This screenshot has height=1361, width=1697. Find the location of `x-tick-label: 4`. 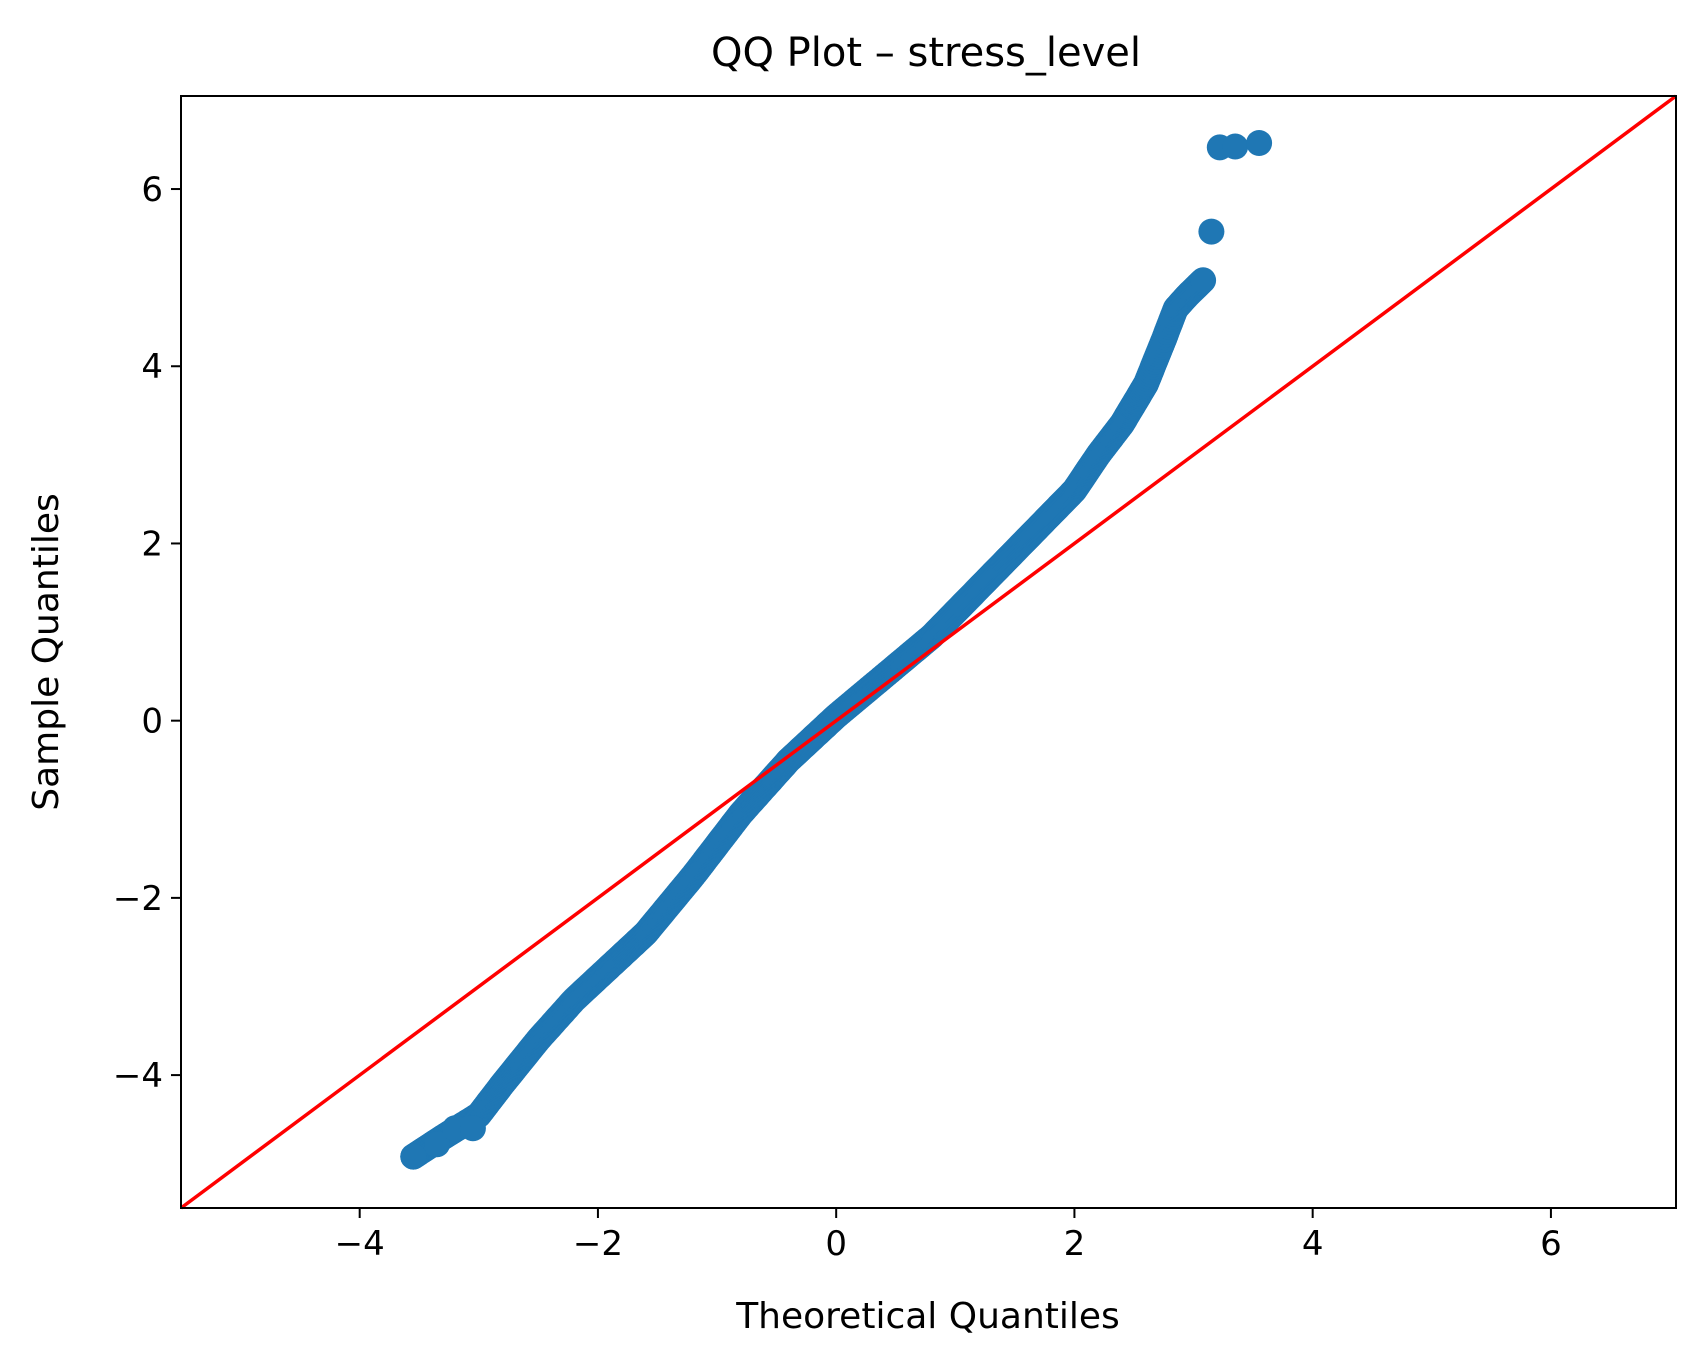

x-tick-label: 4 is located at coordinates (1313, 1244).